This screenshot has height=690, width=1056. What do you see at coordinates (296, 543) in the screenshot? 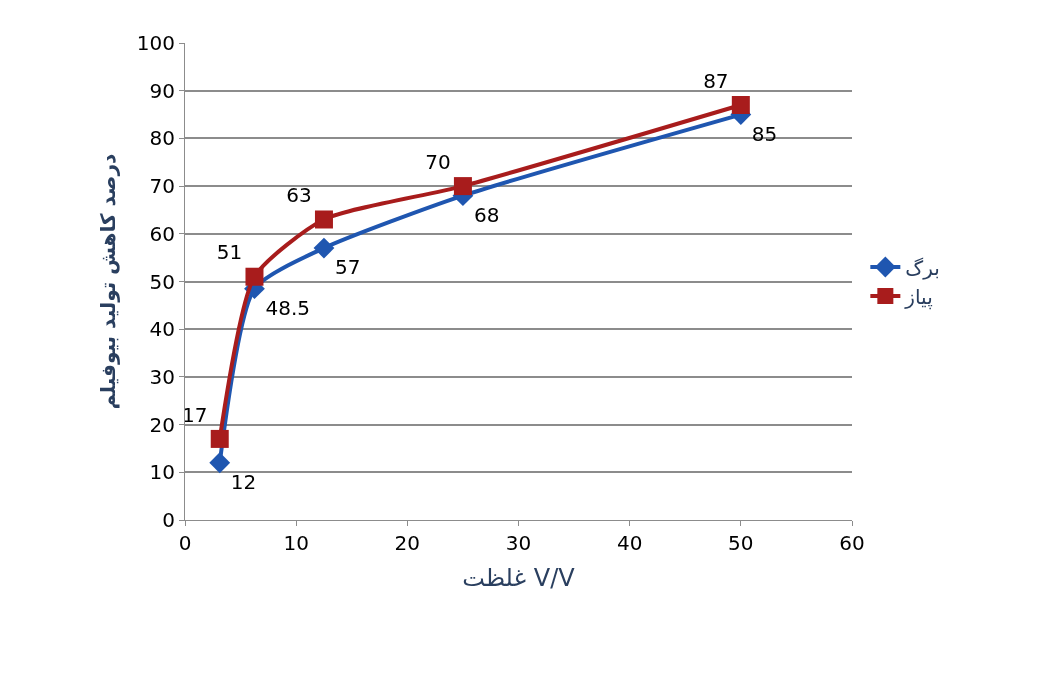
I see `x-tick-label: 10` at bounding box center [296, 543].